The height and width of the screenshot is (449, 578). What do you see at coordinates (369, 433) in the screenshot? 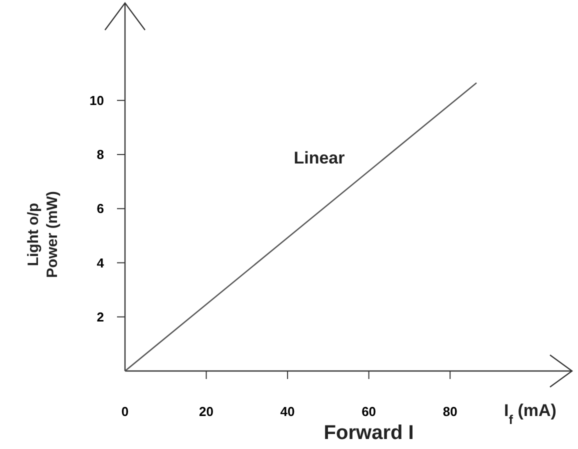
I see `x-axis-title: Forward I` at bounding box center [369, 433].